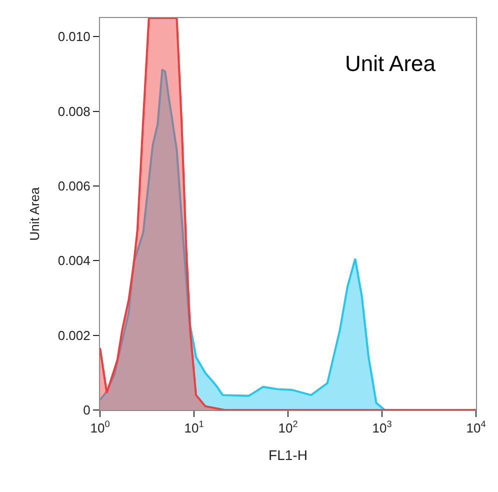 This screenshot has height=492, width=498. I want to click on y-axis-title: Unit Area, so click(34, 213).